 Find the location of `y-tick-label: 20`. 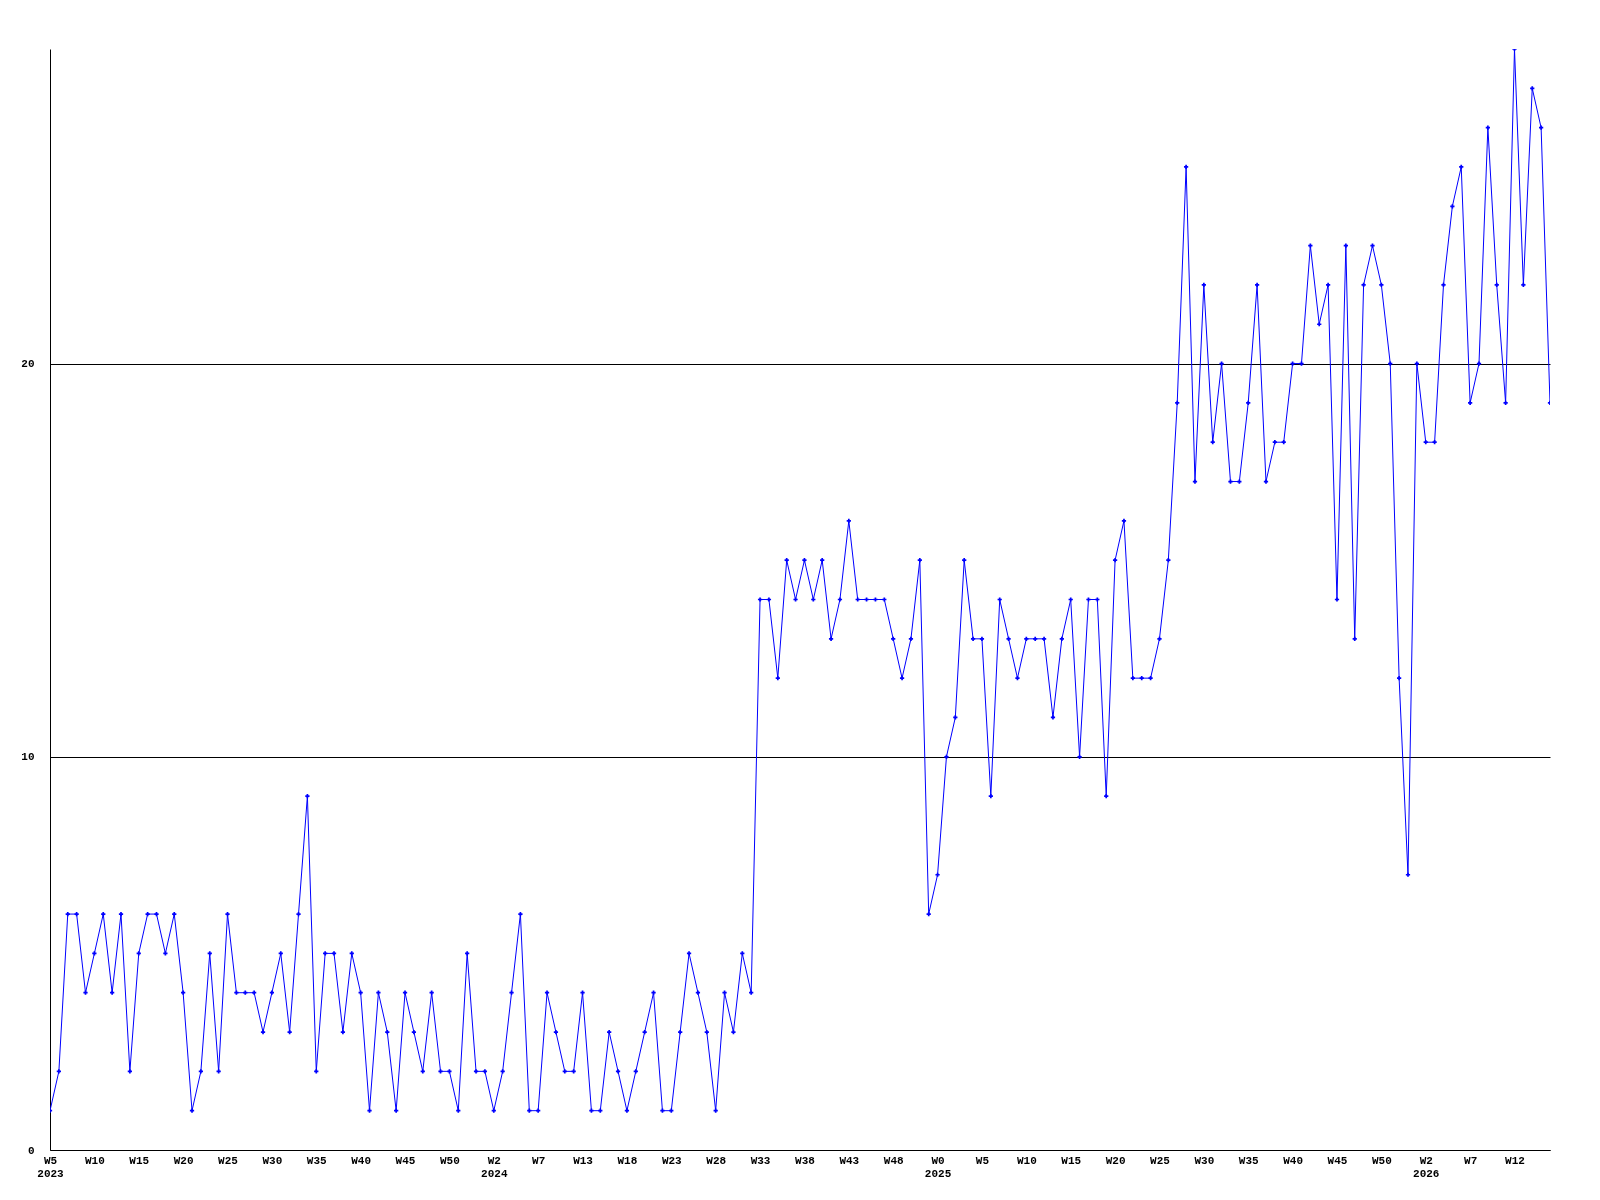

y-tick-label: 20 is located at coordinates (28, 364).